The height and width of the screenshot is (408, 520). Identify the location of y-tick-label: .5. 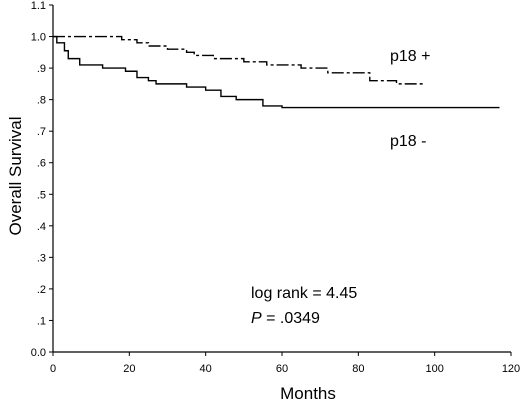
(41, 195).